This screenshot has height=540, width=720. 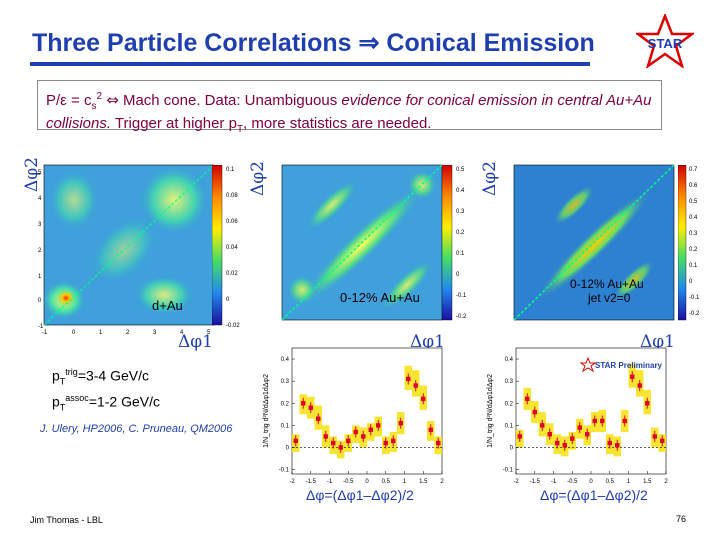 What do you see at coordinates (609, 298) in the screenshot?
I see `jet-label-line2: jet v2=0` at bounding box center [609, 298].